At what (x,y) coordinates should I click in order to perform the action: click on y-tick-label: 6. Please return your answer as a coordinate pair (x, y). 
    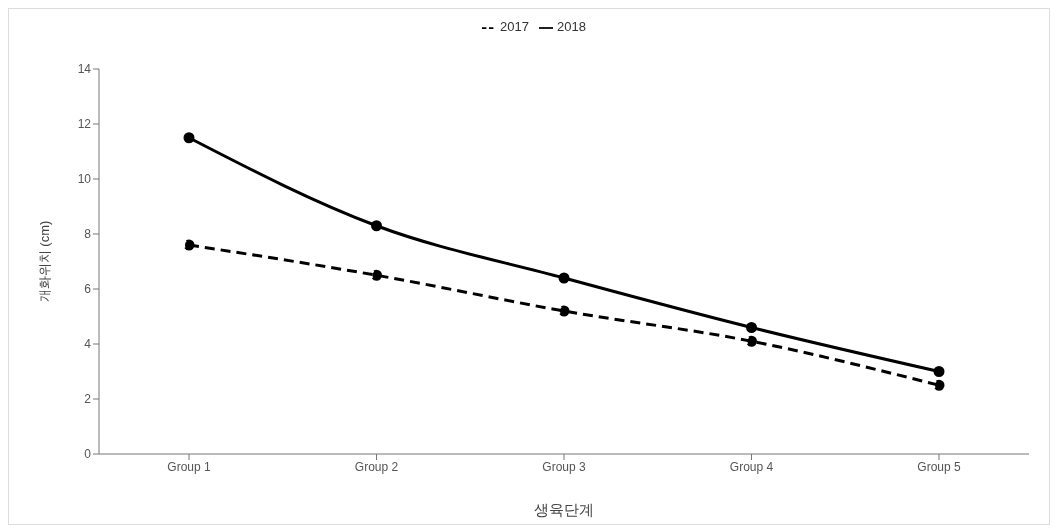
    Looking at the image, I should click on (88, 289).